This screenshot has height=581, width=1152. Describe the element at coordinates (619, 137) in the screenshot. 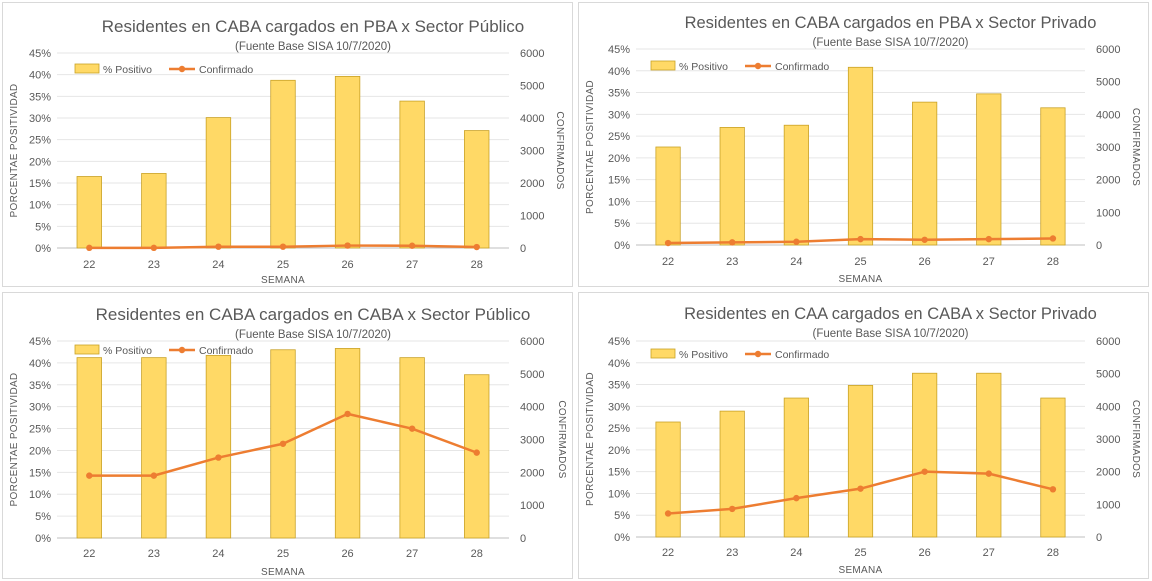

I see `y-tick-label: 25%` at that location.